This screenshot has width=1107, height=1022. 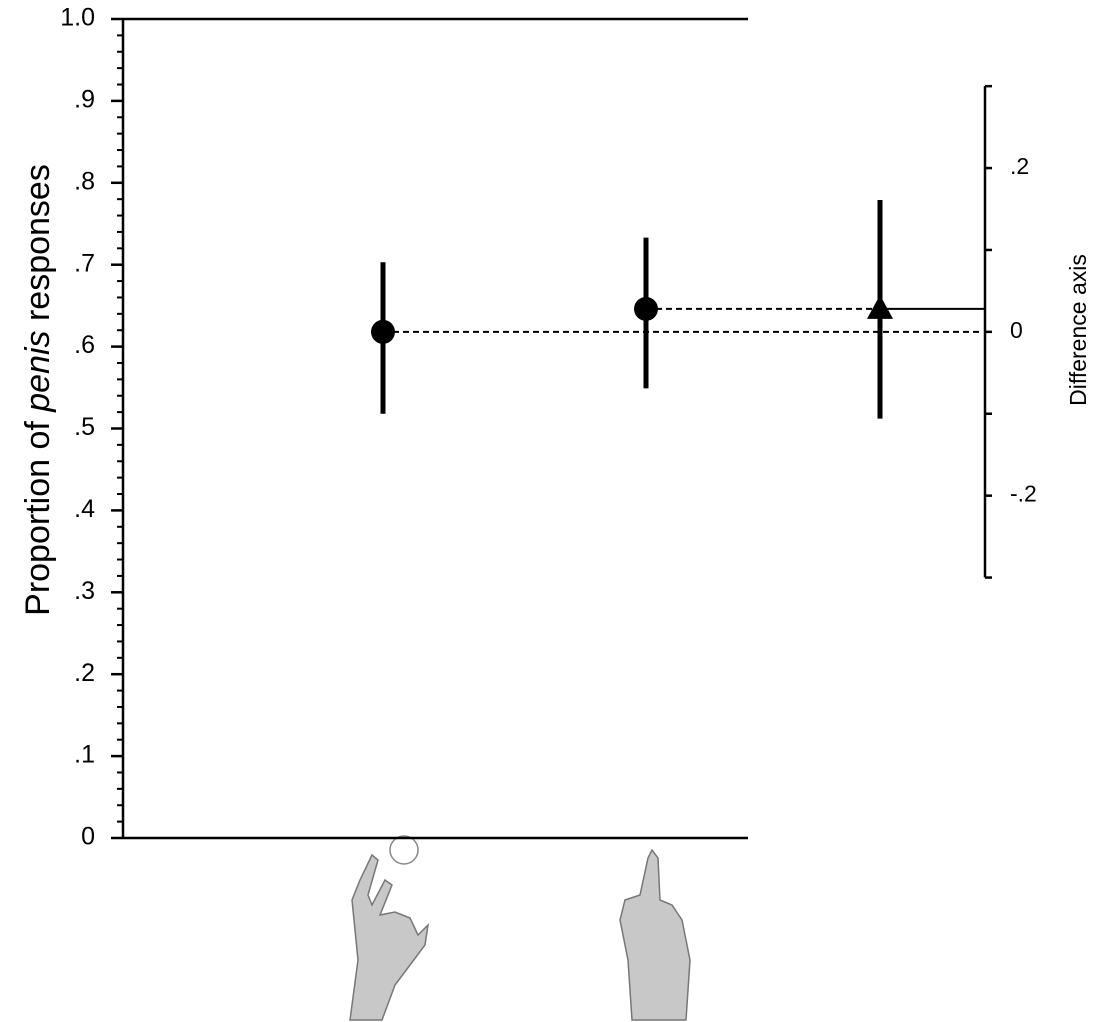 What do you see at coordinates (655, 934) in the screenshot?
I see `middle-finger-icon` at bounding box center [655, 934].